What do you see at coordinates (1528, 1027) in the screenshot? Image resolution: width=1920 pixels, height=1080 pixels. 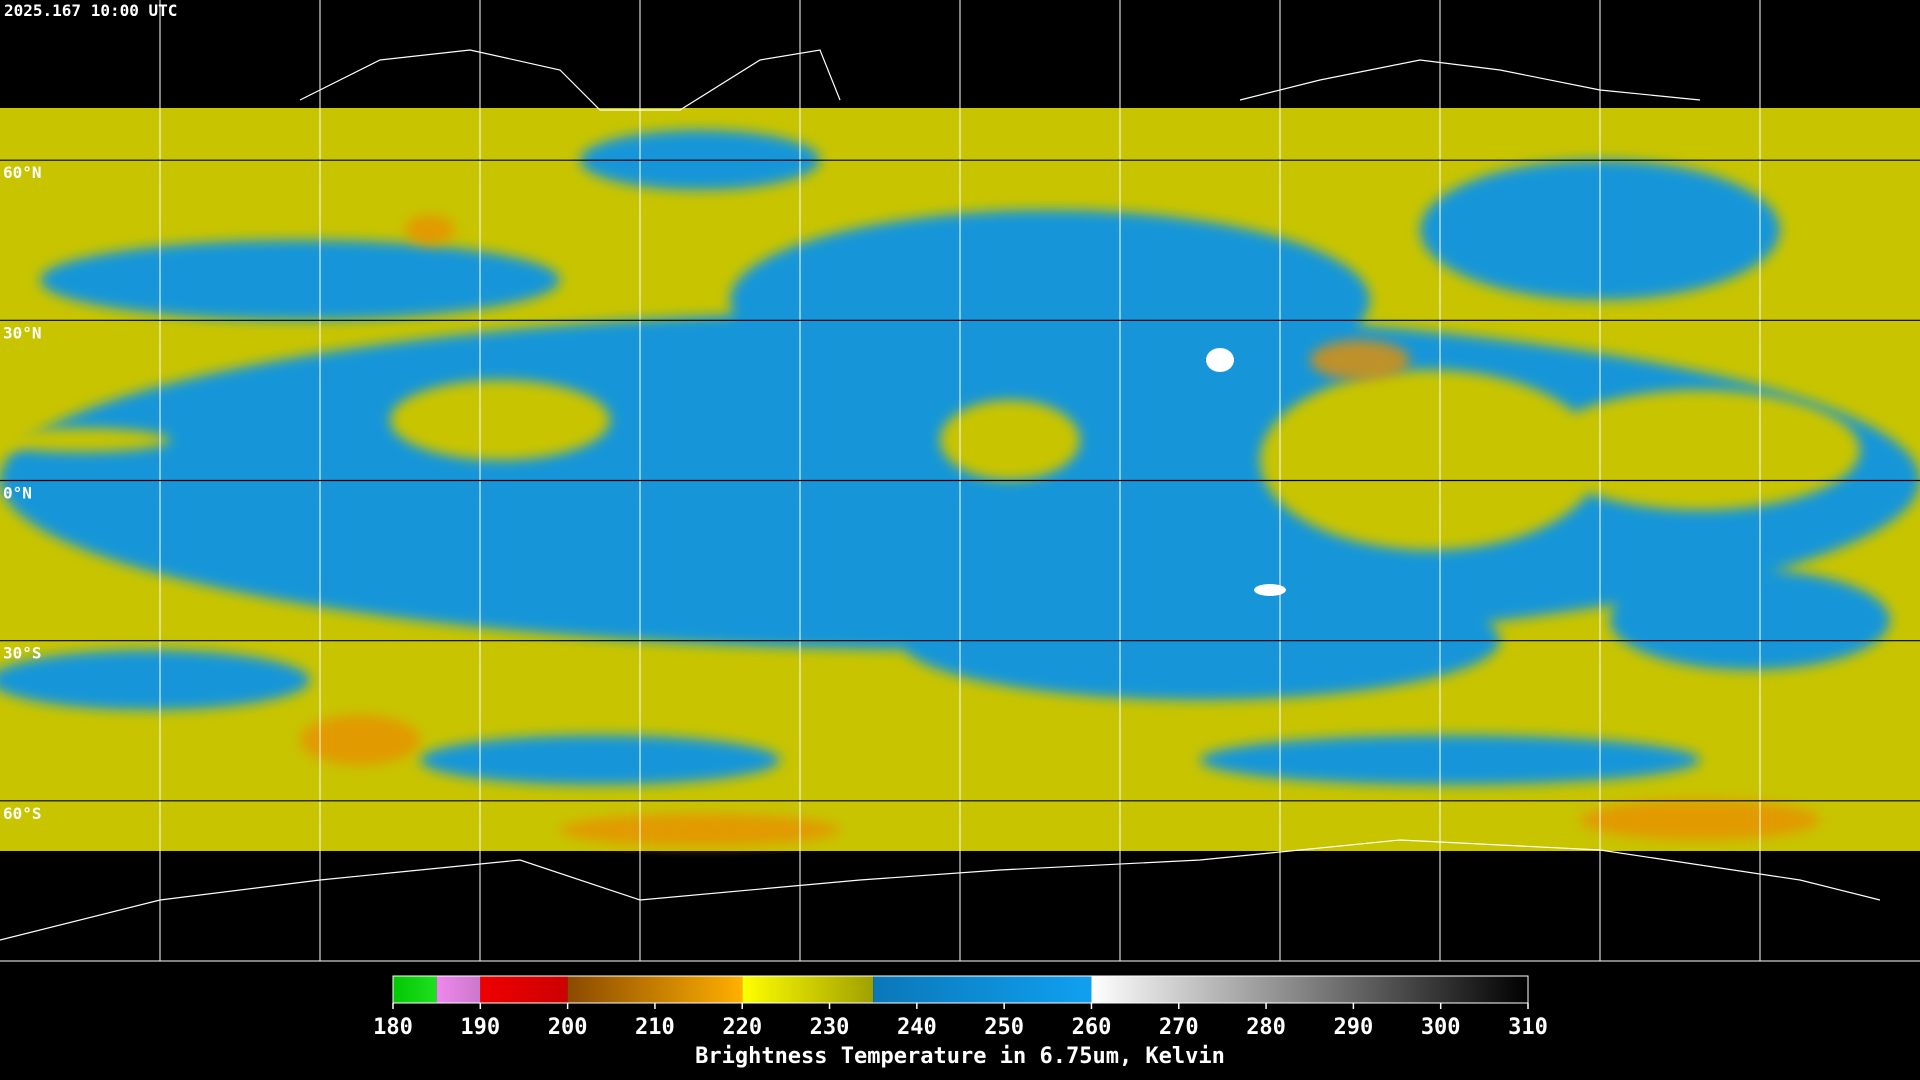 I see `colorbar-tick-label: 310` at bounding box center [1528, 1027].